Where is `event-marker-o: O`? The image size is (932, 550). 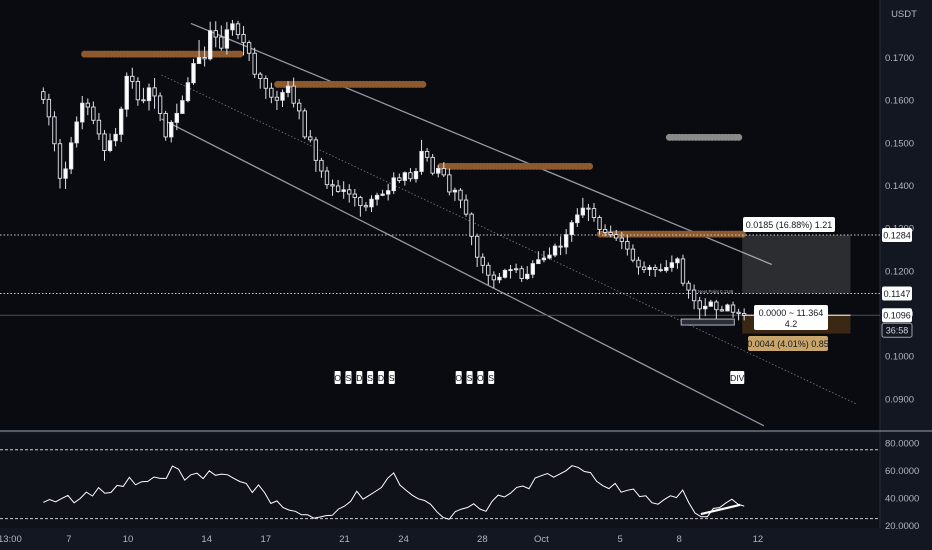
event-marker-o: O is located at coordinates (458, 377).